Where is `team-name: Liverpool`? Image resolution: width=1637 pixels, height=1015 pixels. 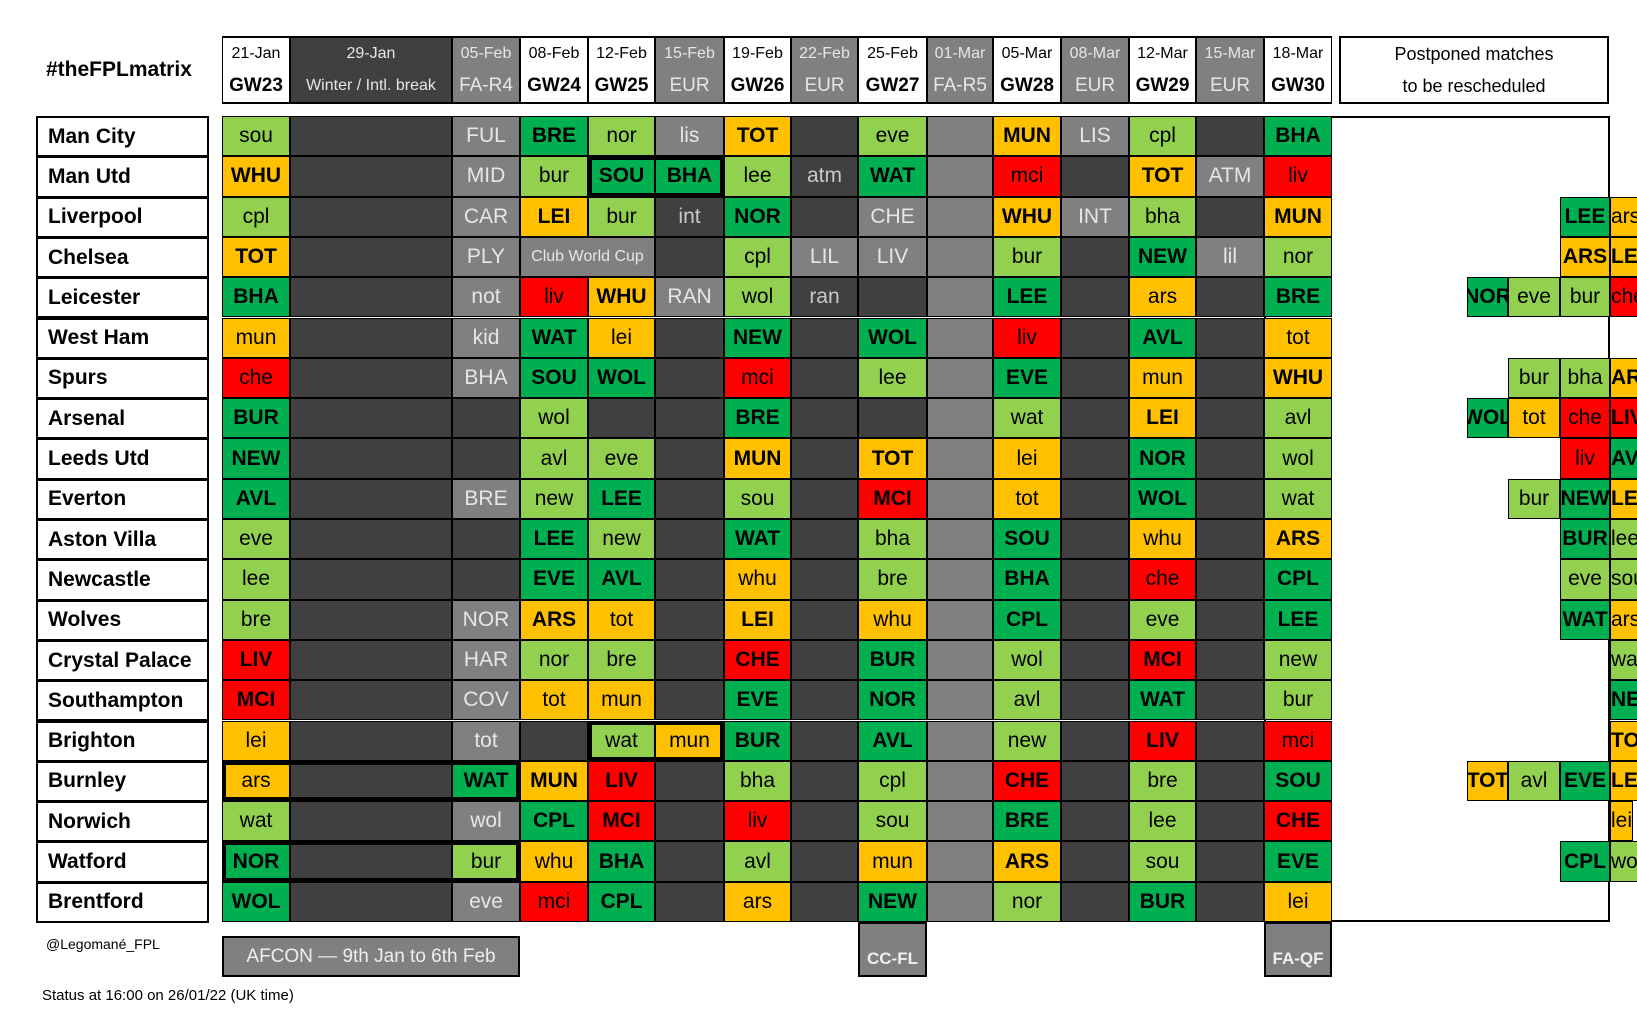
team-name: Liverpool is located at coordinates (122, 217).